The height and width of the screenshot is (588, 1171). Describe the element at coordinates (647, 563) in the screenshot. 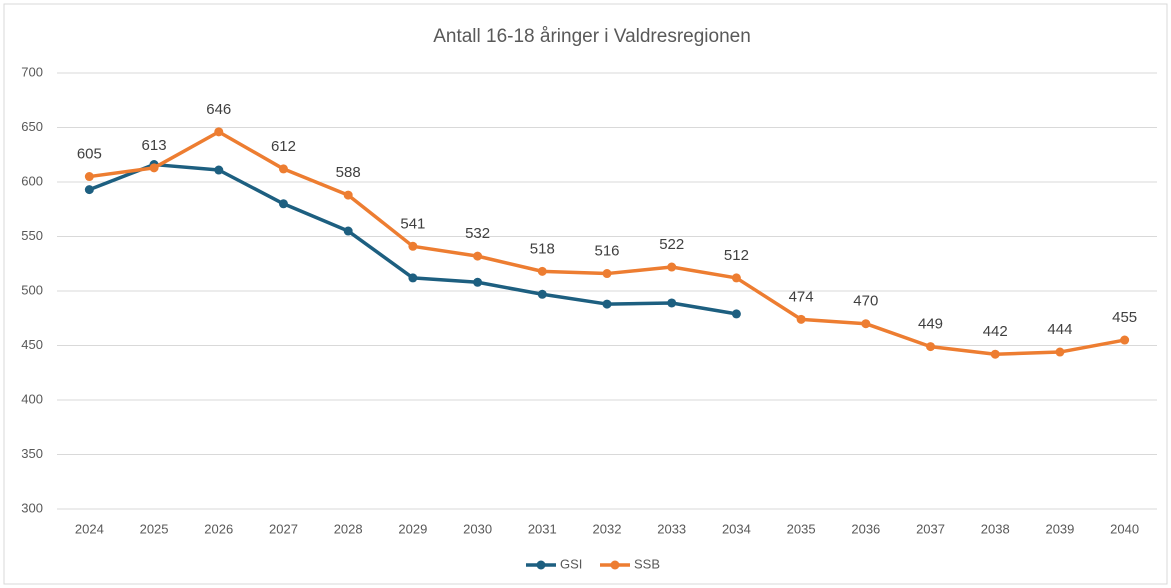

I see `legend-label: SSB` at that location.